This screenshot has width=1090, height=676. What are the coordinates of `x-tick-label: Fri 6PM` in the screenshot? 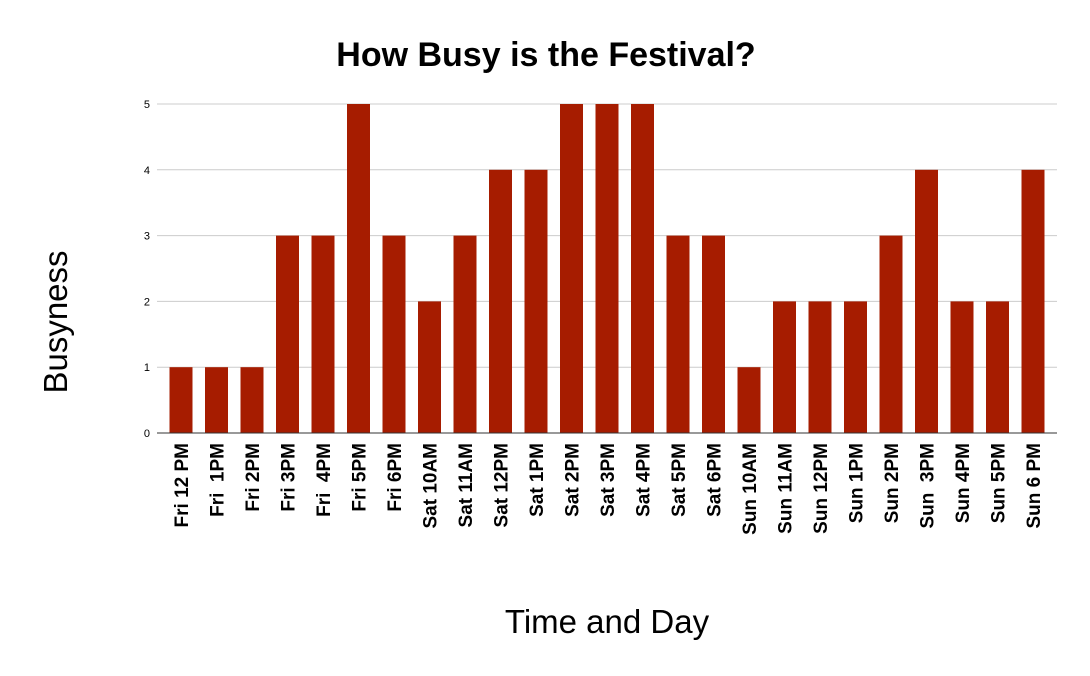 It's located at (395, 477).